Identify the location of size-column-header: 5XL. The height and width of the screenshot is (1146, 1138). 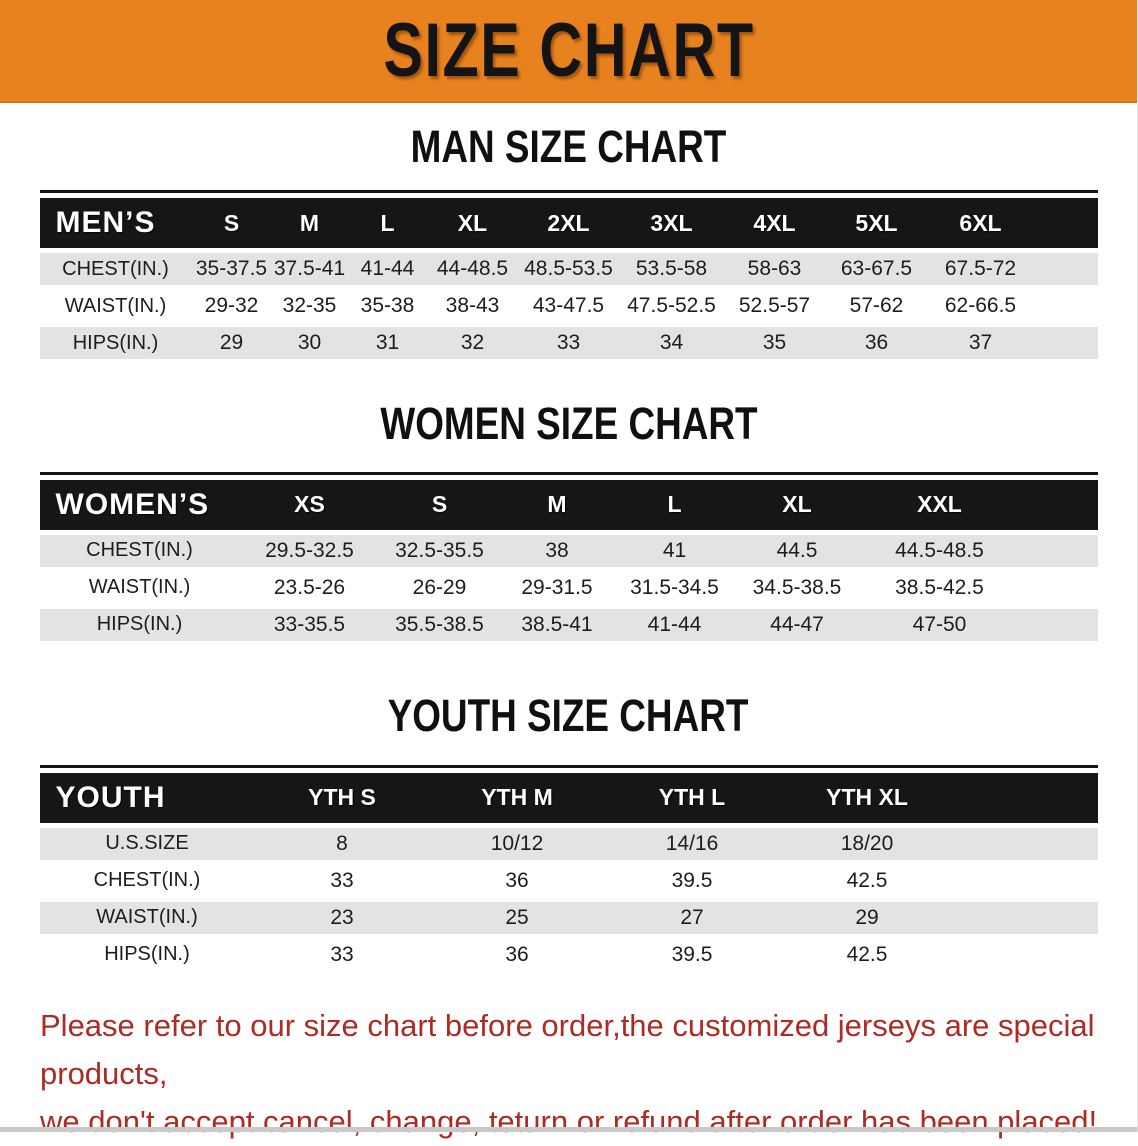
(876, 222).